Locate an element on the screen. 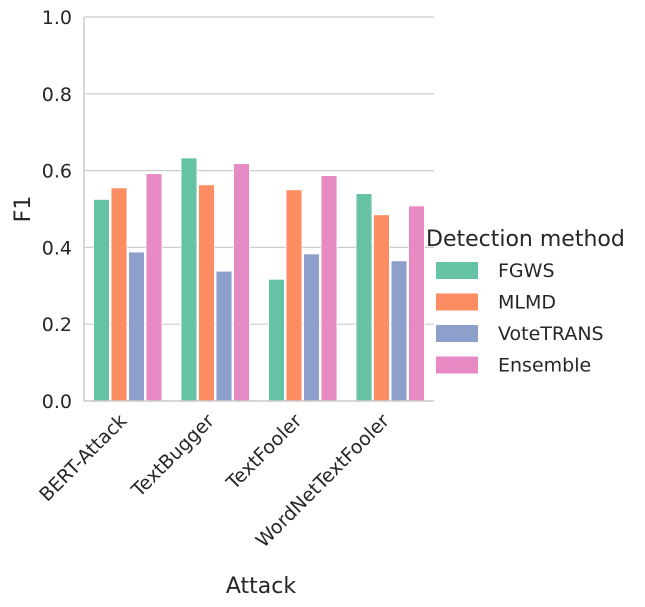  bar-fgws-textfooler is located at coordinates (276, 340).